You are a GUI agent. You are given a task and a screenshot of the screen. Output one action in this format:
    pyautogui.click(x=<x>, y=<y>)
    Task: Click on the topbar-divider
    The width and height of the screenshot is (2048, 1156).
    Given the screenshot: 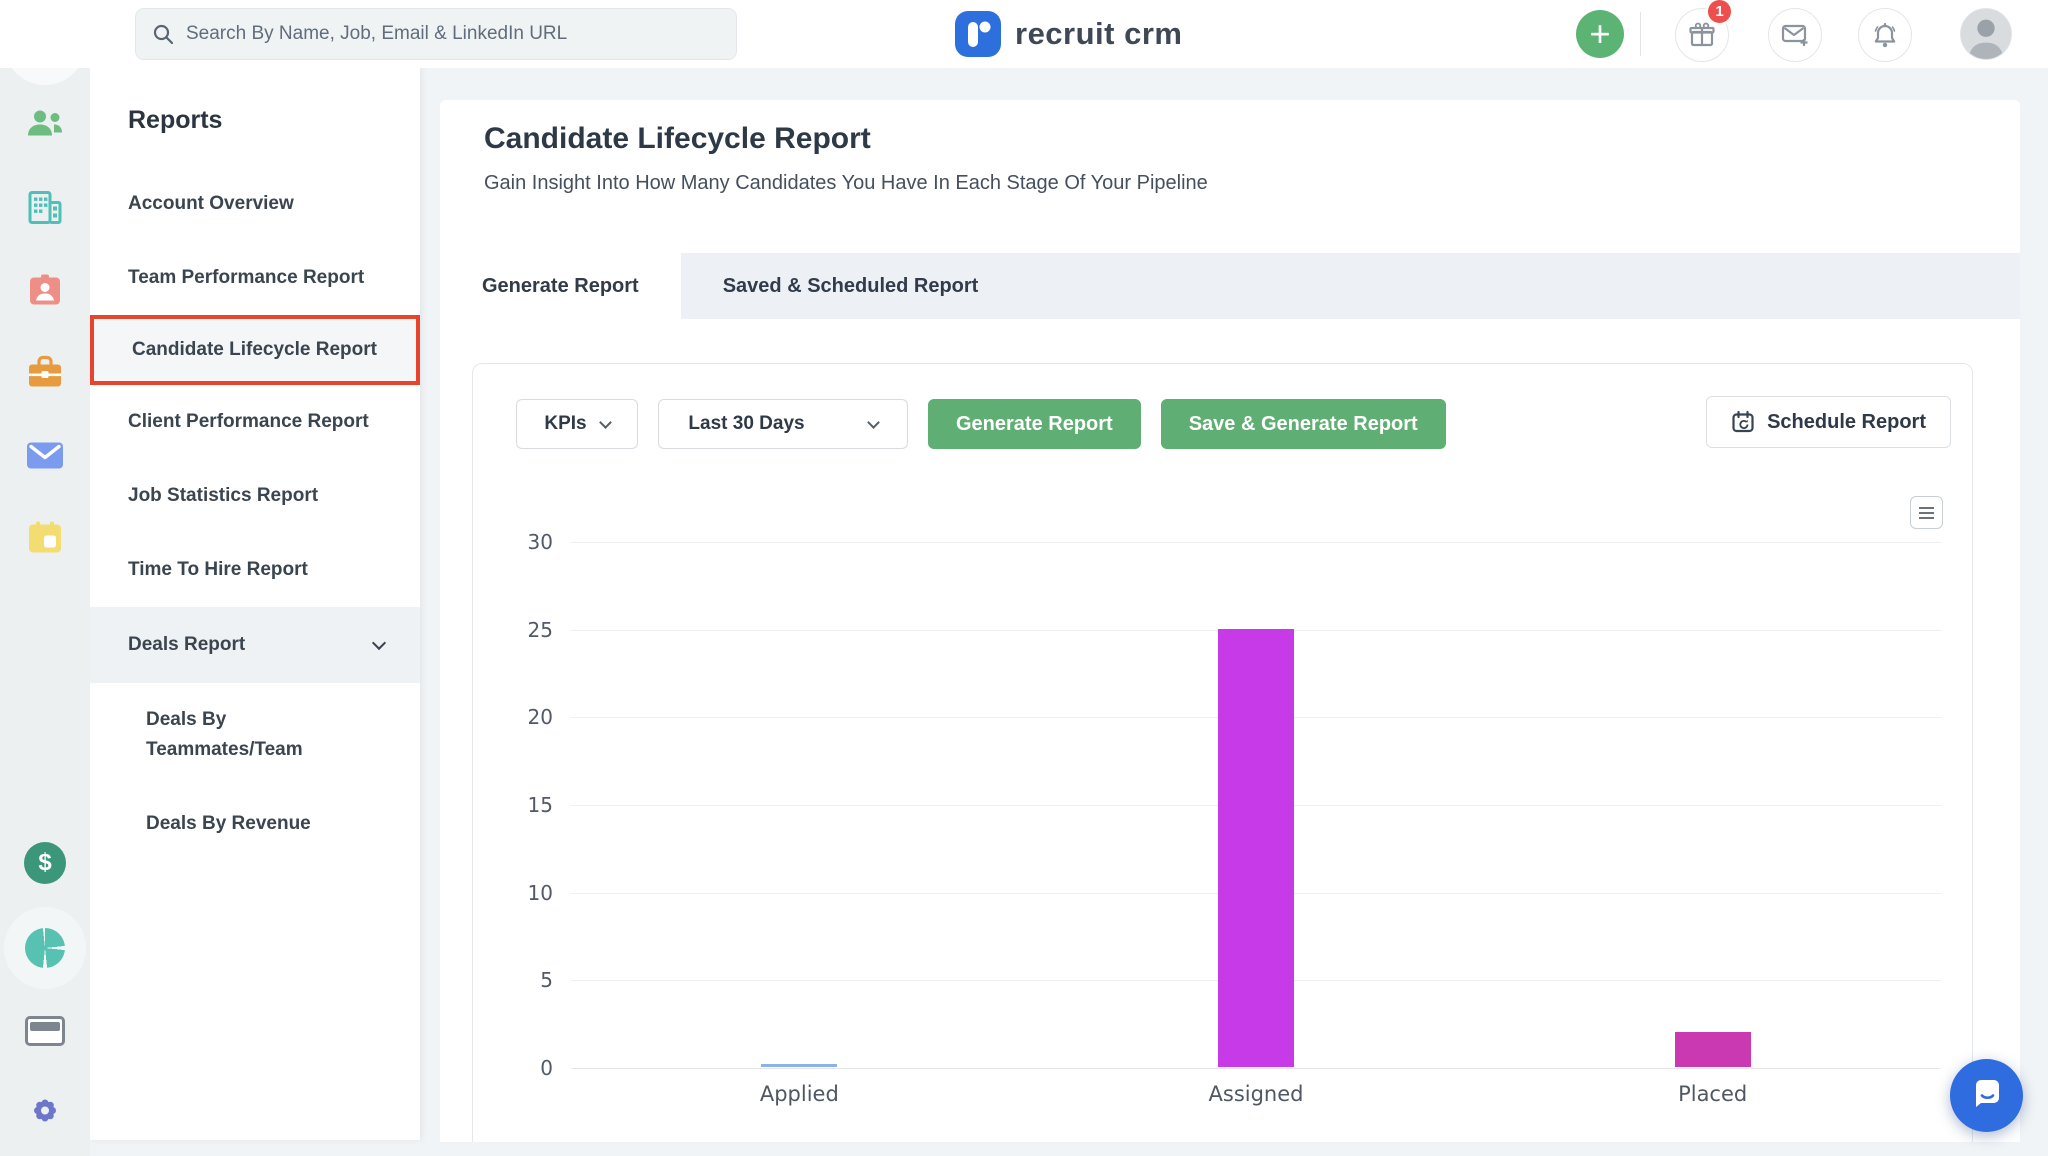 What is the action you would take?
    pyautogui.click(x=1640, y=34)
    